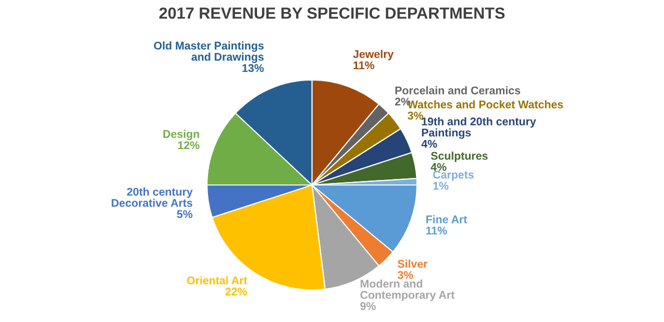 The image size is (664, 322). What do you see at coordinates (332, 13) in the screenshot?
I see `chart-title: 2017 REVENUE BY SPECIFIC DEPARTMENTS` at bounding box center [332, 13].